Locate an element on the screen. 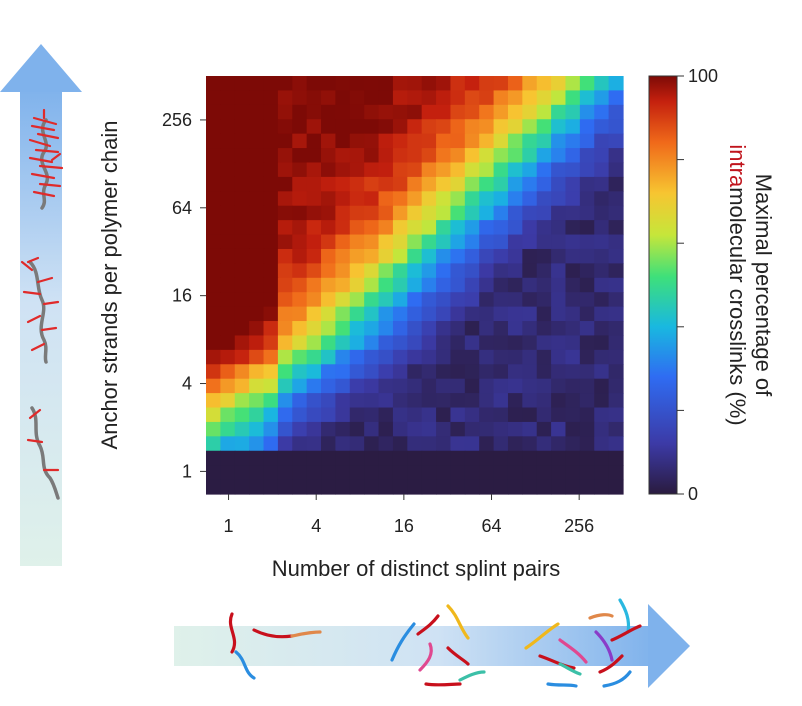  x-tick-label: 256 is located at coordinates (579, 526).